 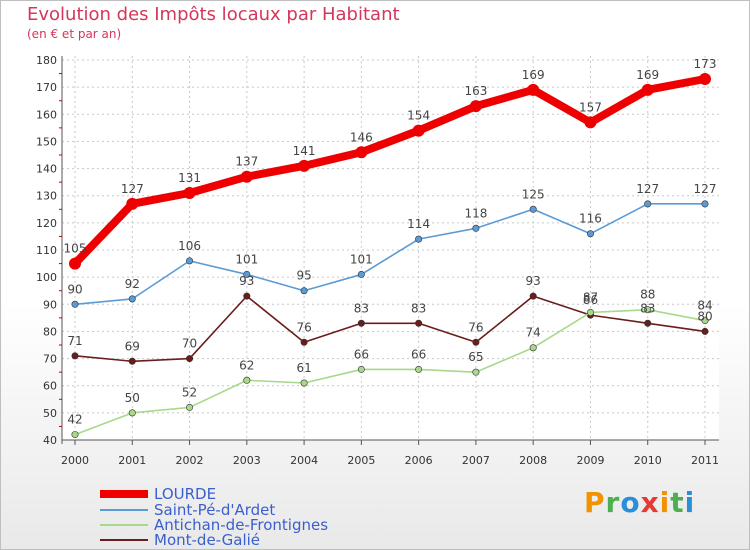 What do you see at coordinates (46, 60) in the screenshot?
I see `y-tick-label: 180` at bounding box center [46, 60].